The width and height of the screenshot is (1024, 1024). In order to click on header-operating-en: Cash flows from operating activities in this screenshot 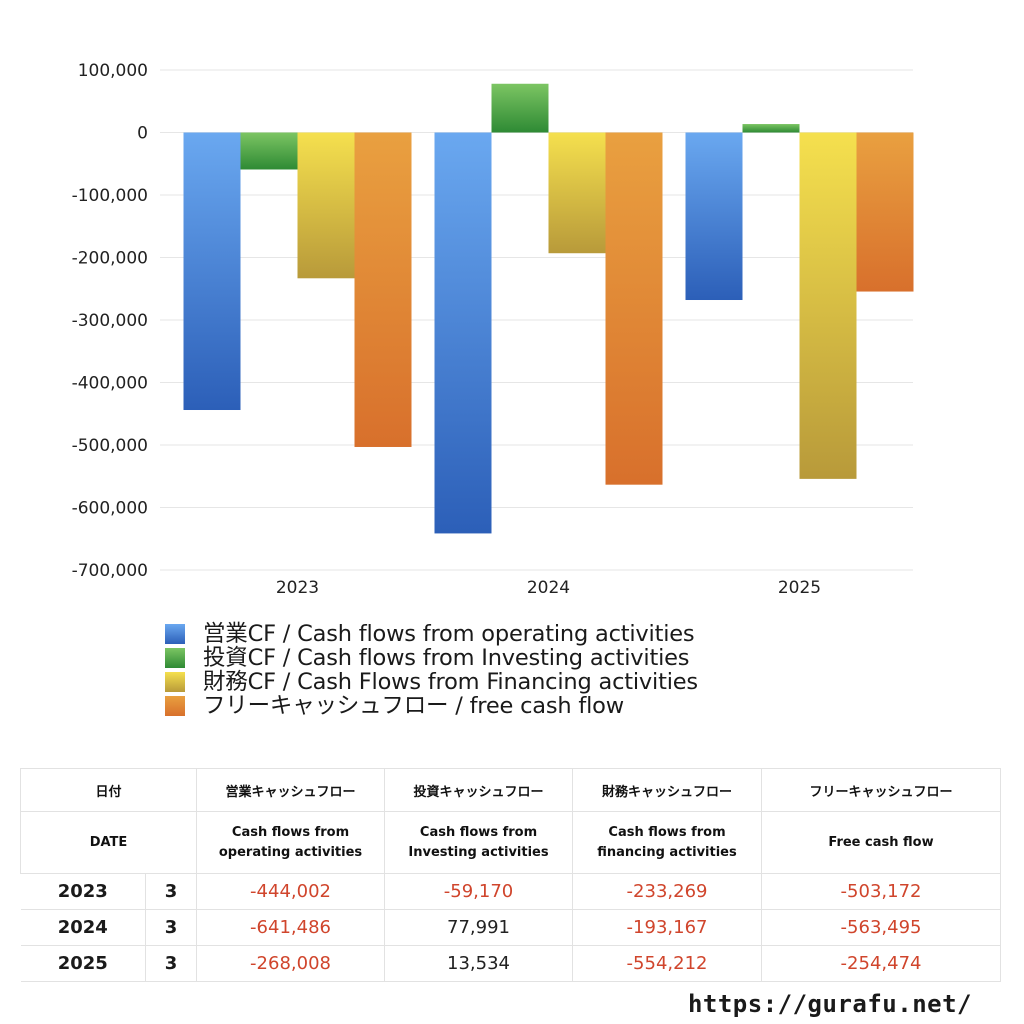, I will do `click(291, 842)`.